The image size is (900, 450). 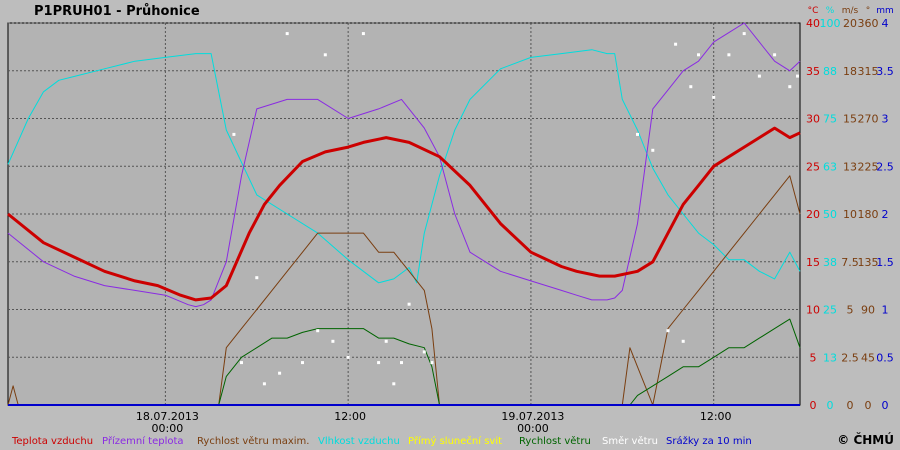 What do you see at coordinates (167, 416) in the screenshot?
I see `x-date-label: 18.07.2013` at bounding box center [167, 416].